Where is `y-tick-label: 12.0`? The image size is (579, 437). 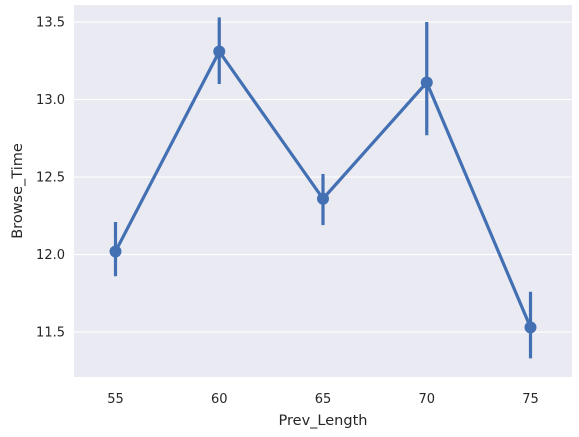 y-tick-label: 12.0 is located at coordinates (50, 255).